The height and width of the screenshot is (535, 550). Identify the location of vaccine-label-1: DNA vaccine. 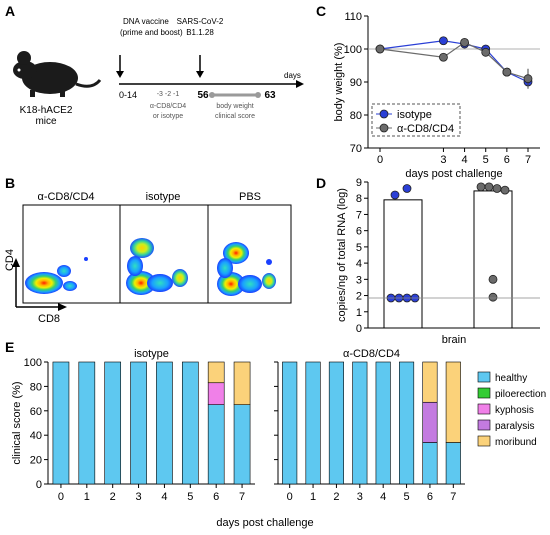
(146, 21).